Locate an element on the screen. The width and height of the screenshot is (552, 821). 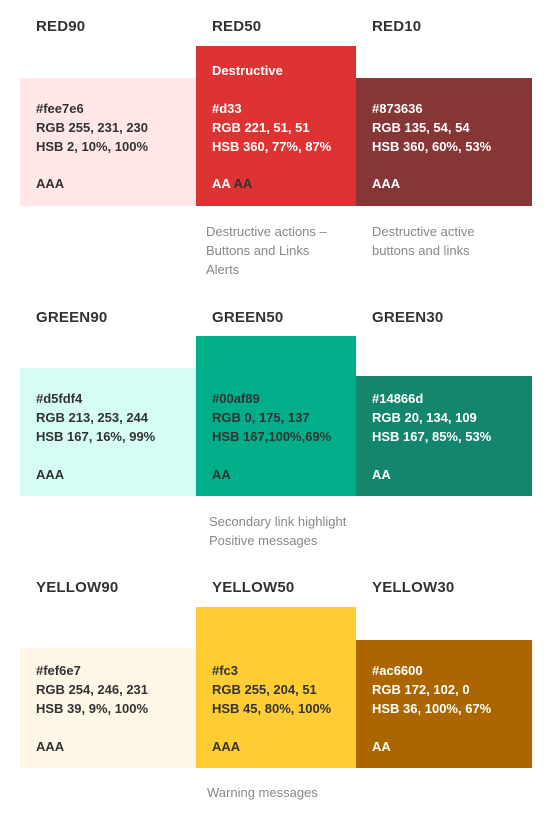
red50-hsb: HSB 360, 77%, 87% is located at coordinates (272, 146).